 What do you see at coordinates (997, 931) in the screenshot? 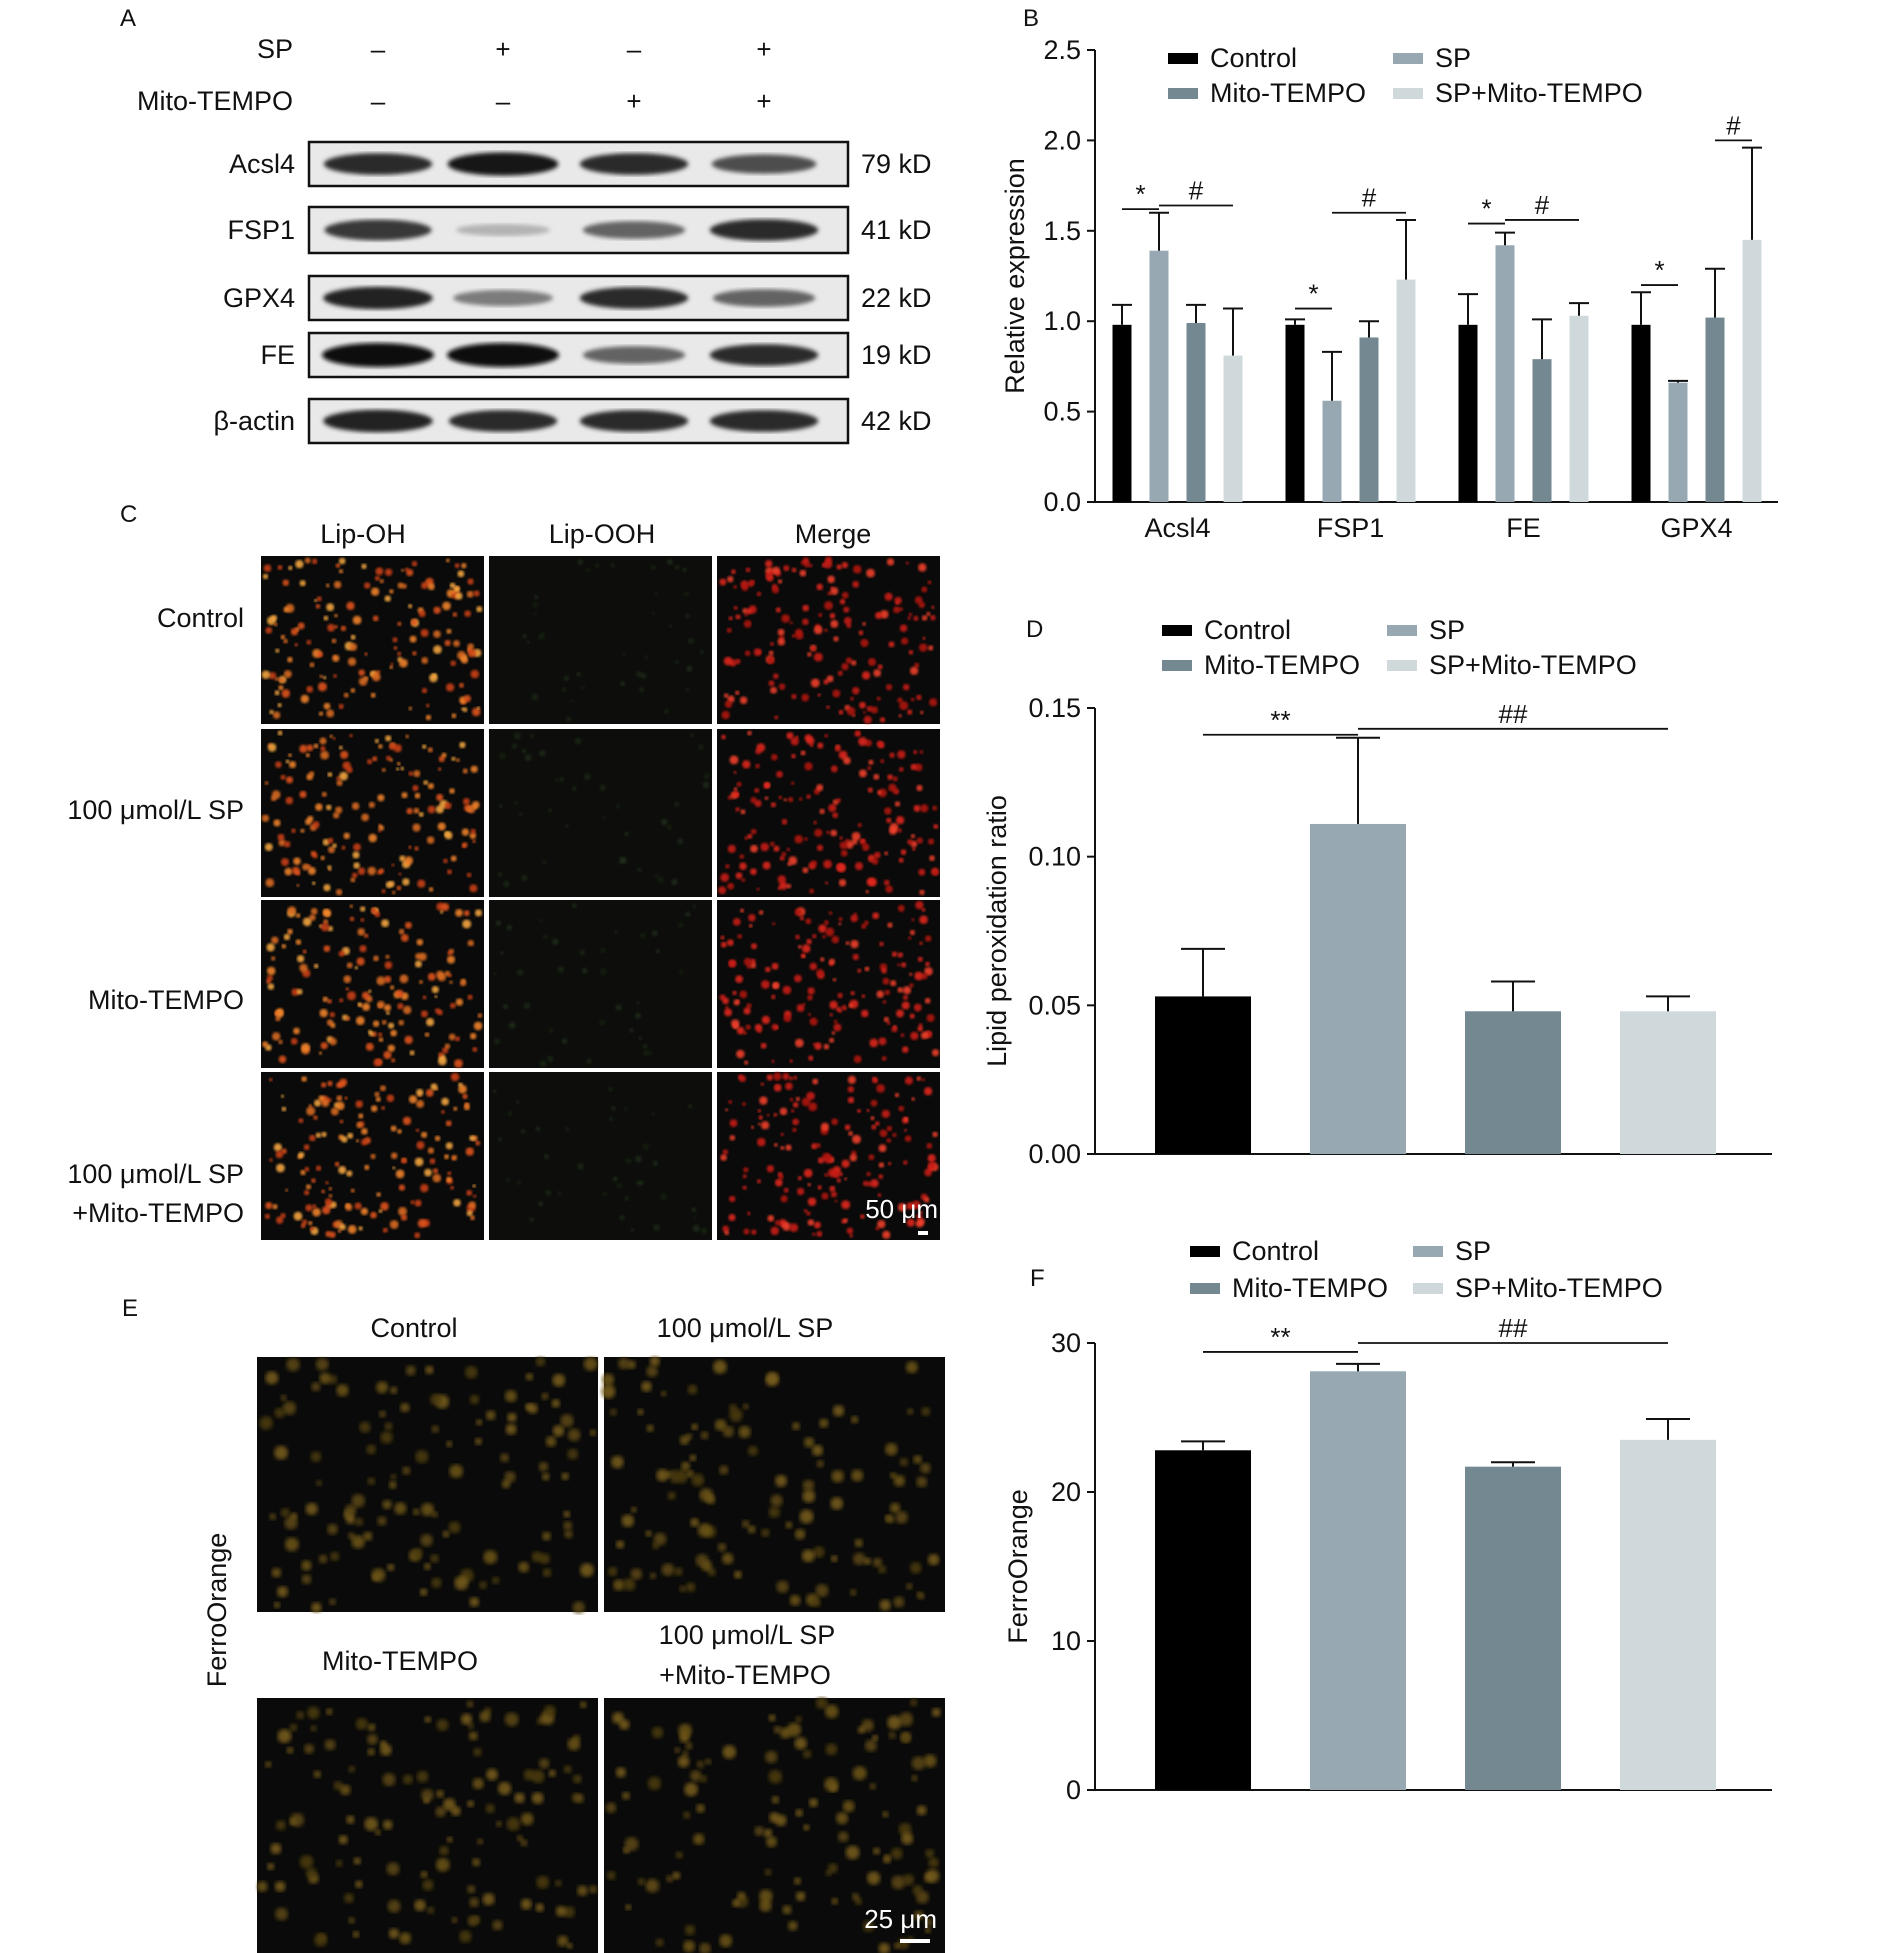
I see `y-axis-label: Lipid peroxidation ratio` at bounding box center [997, 931].